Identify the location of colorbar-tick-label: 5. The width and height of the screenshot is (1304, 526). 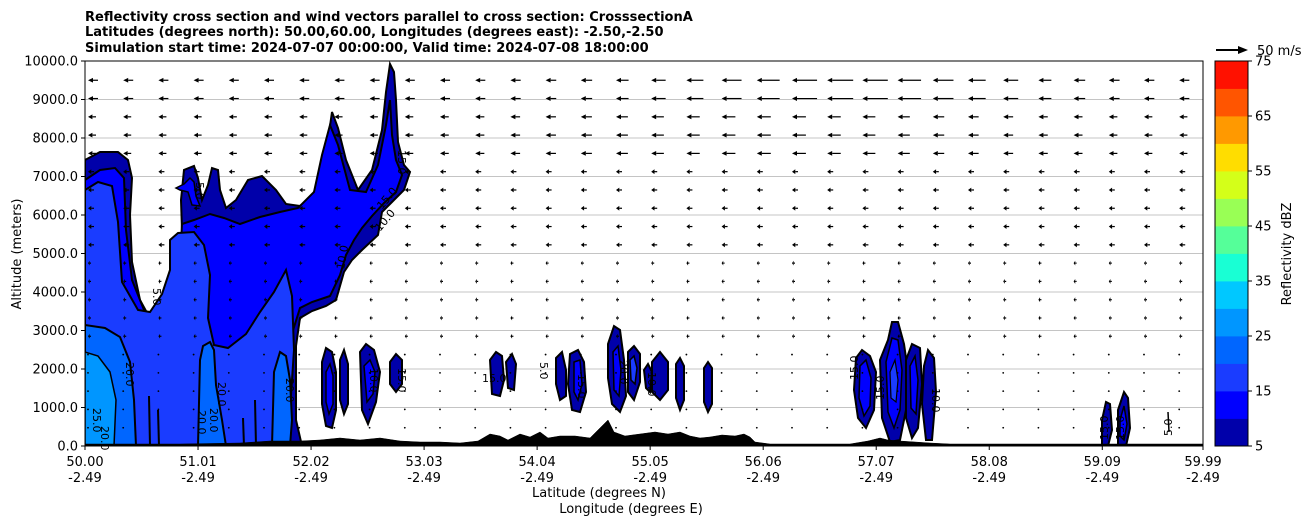
(1259, 447).